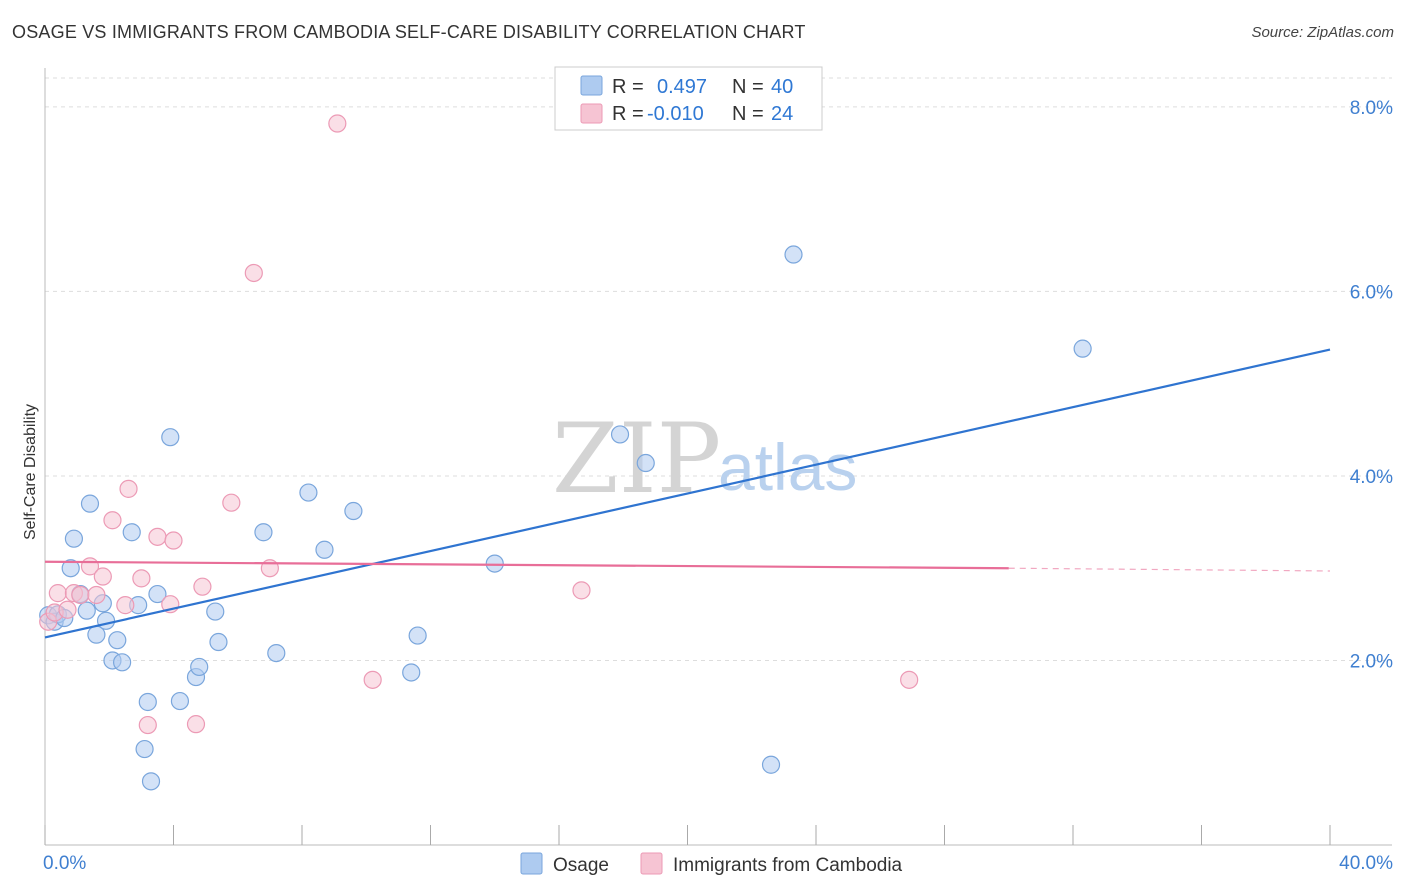  I want to click on legend-cambodia-n-label: N =, so click(748, 114).